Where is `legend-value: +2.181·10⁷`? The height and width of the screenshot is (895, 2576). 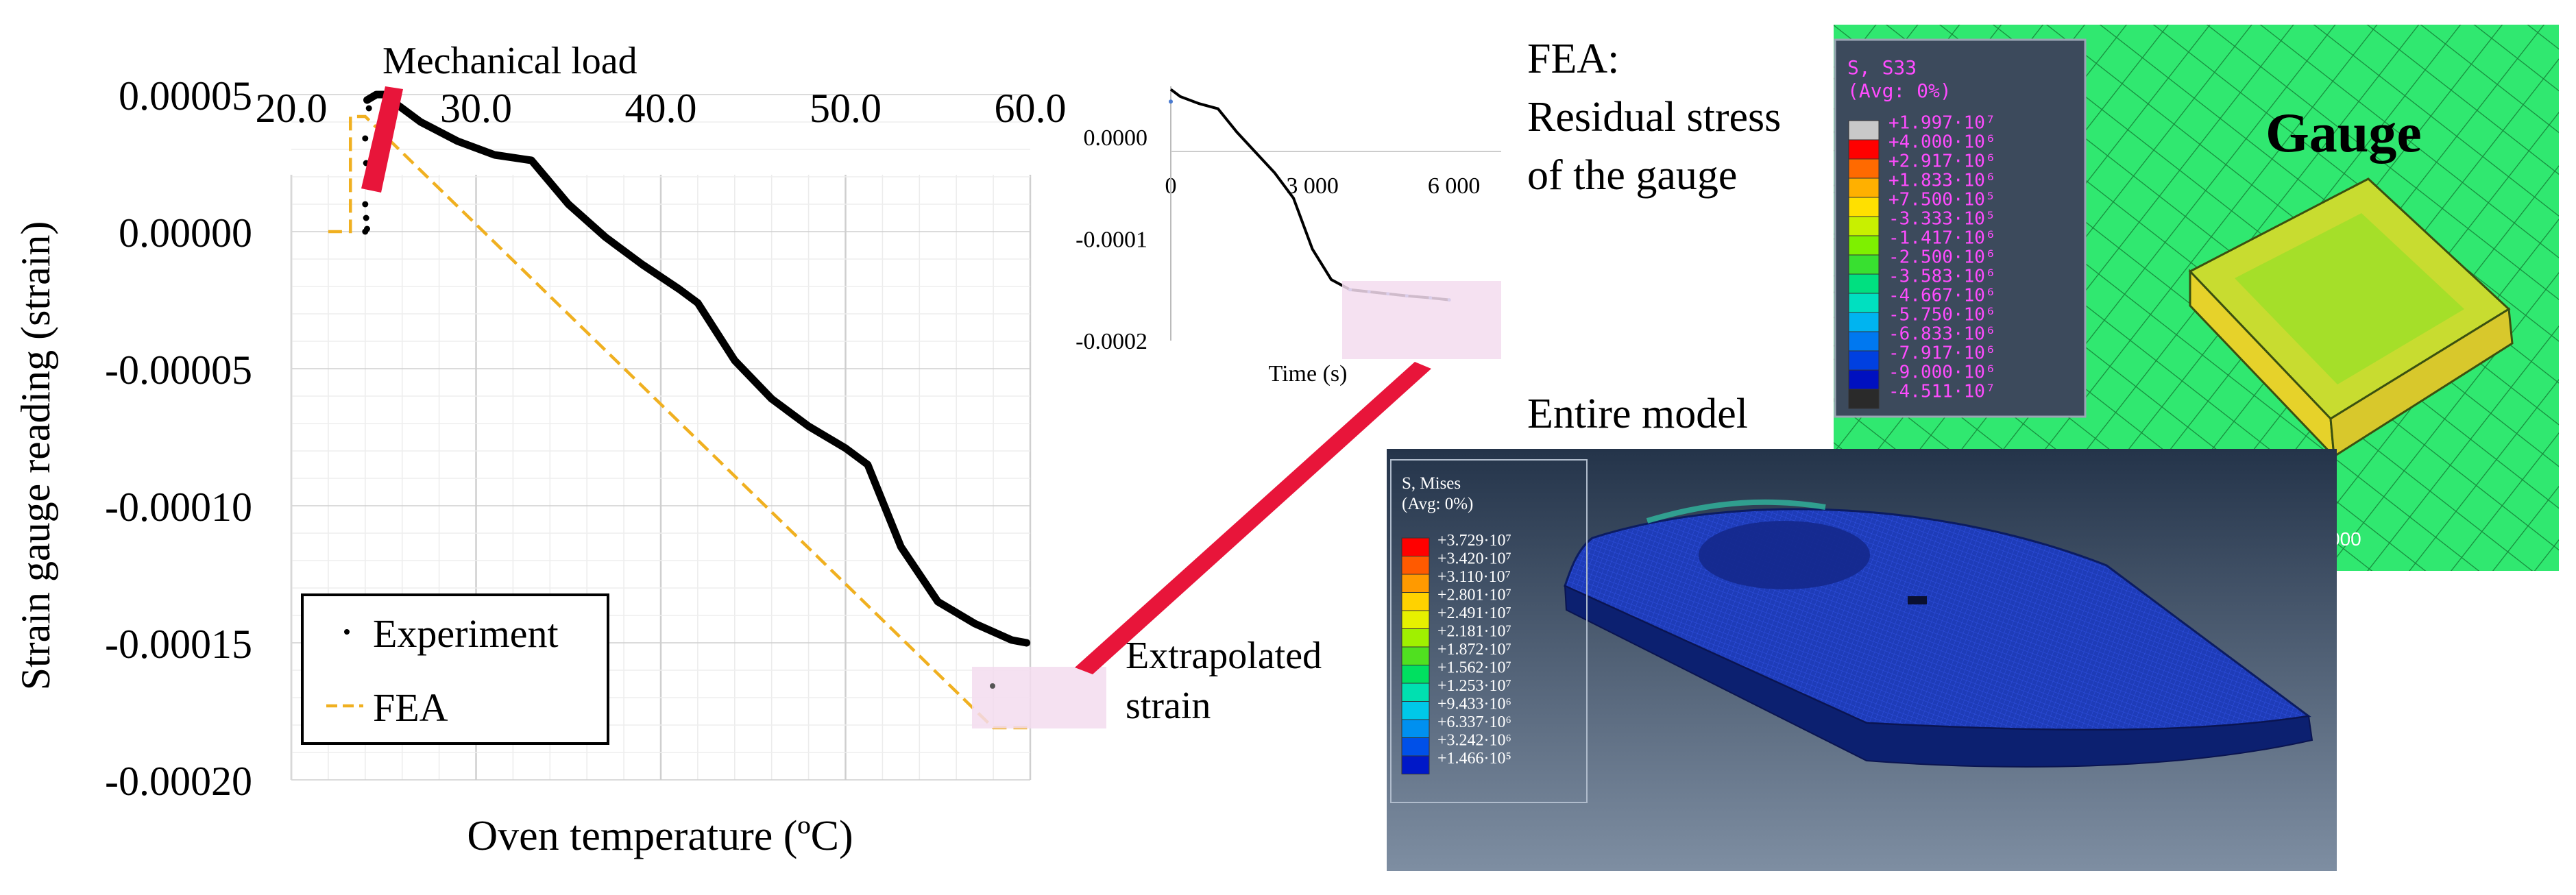
legend-value: +2.181·10⁷ is located at coordinates (1474, 631).